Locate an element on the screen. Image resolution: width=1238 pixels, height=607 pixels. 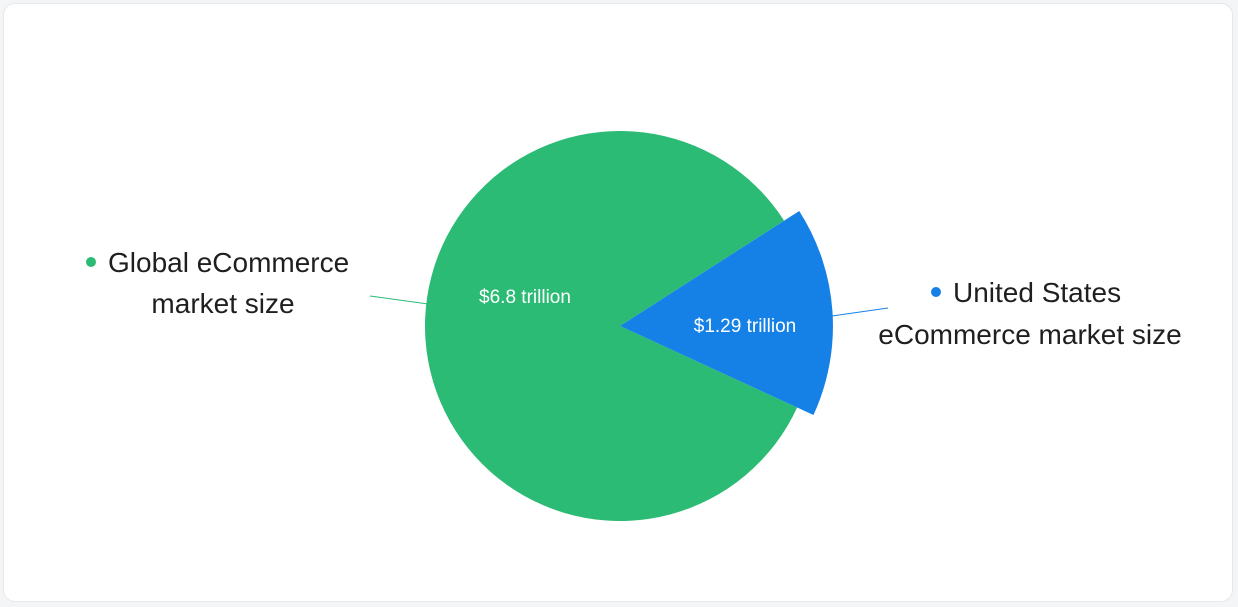
slice-value-label-global: $6.8 trillion is located at coordinates (525, 297).